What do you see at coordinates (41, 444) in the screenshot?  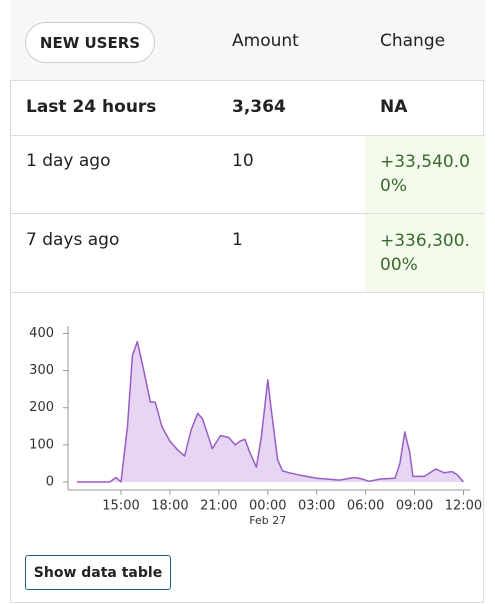 I see `y-tick-label: 100` at bounding box center [41, 444].